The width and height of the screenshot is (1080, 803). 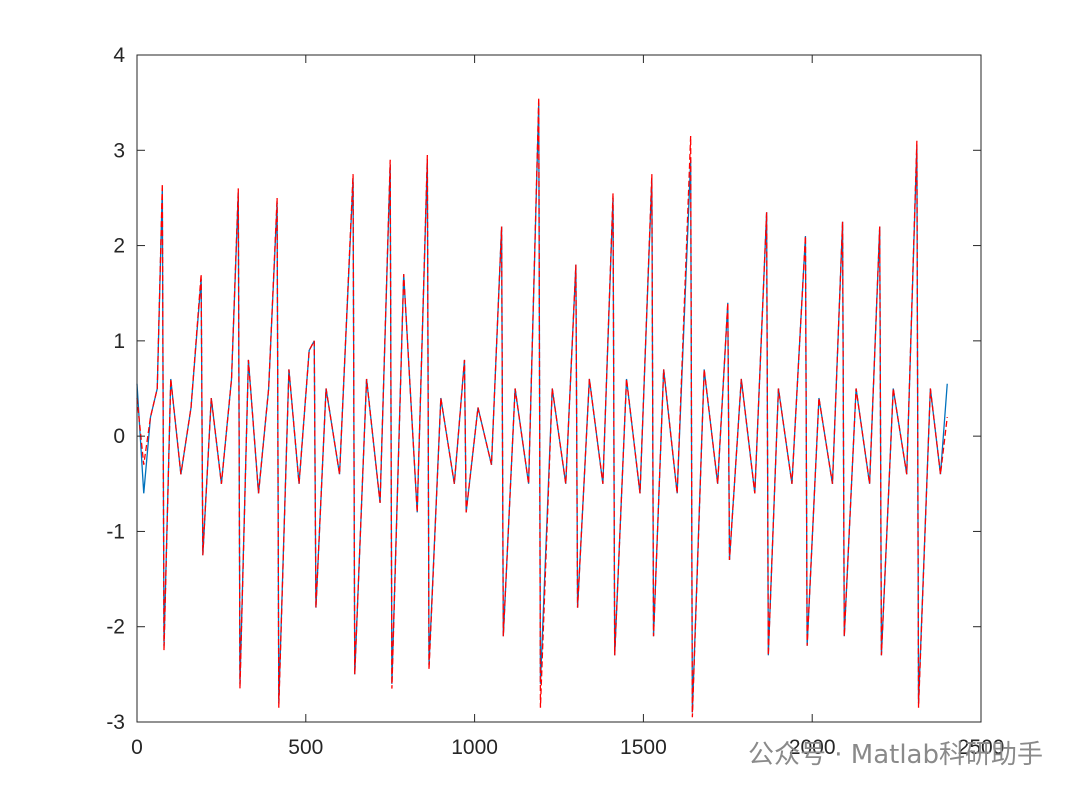 What do you see at coordinates (115, 531) in the screenshot?
I see `y-tick-label: -1` at bounding box center [115, 531].